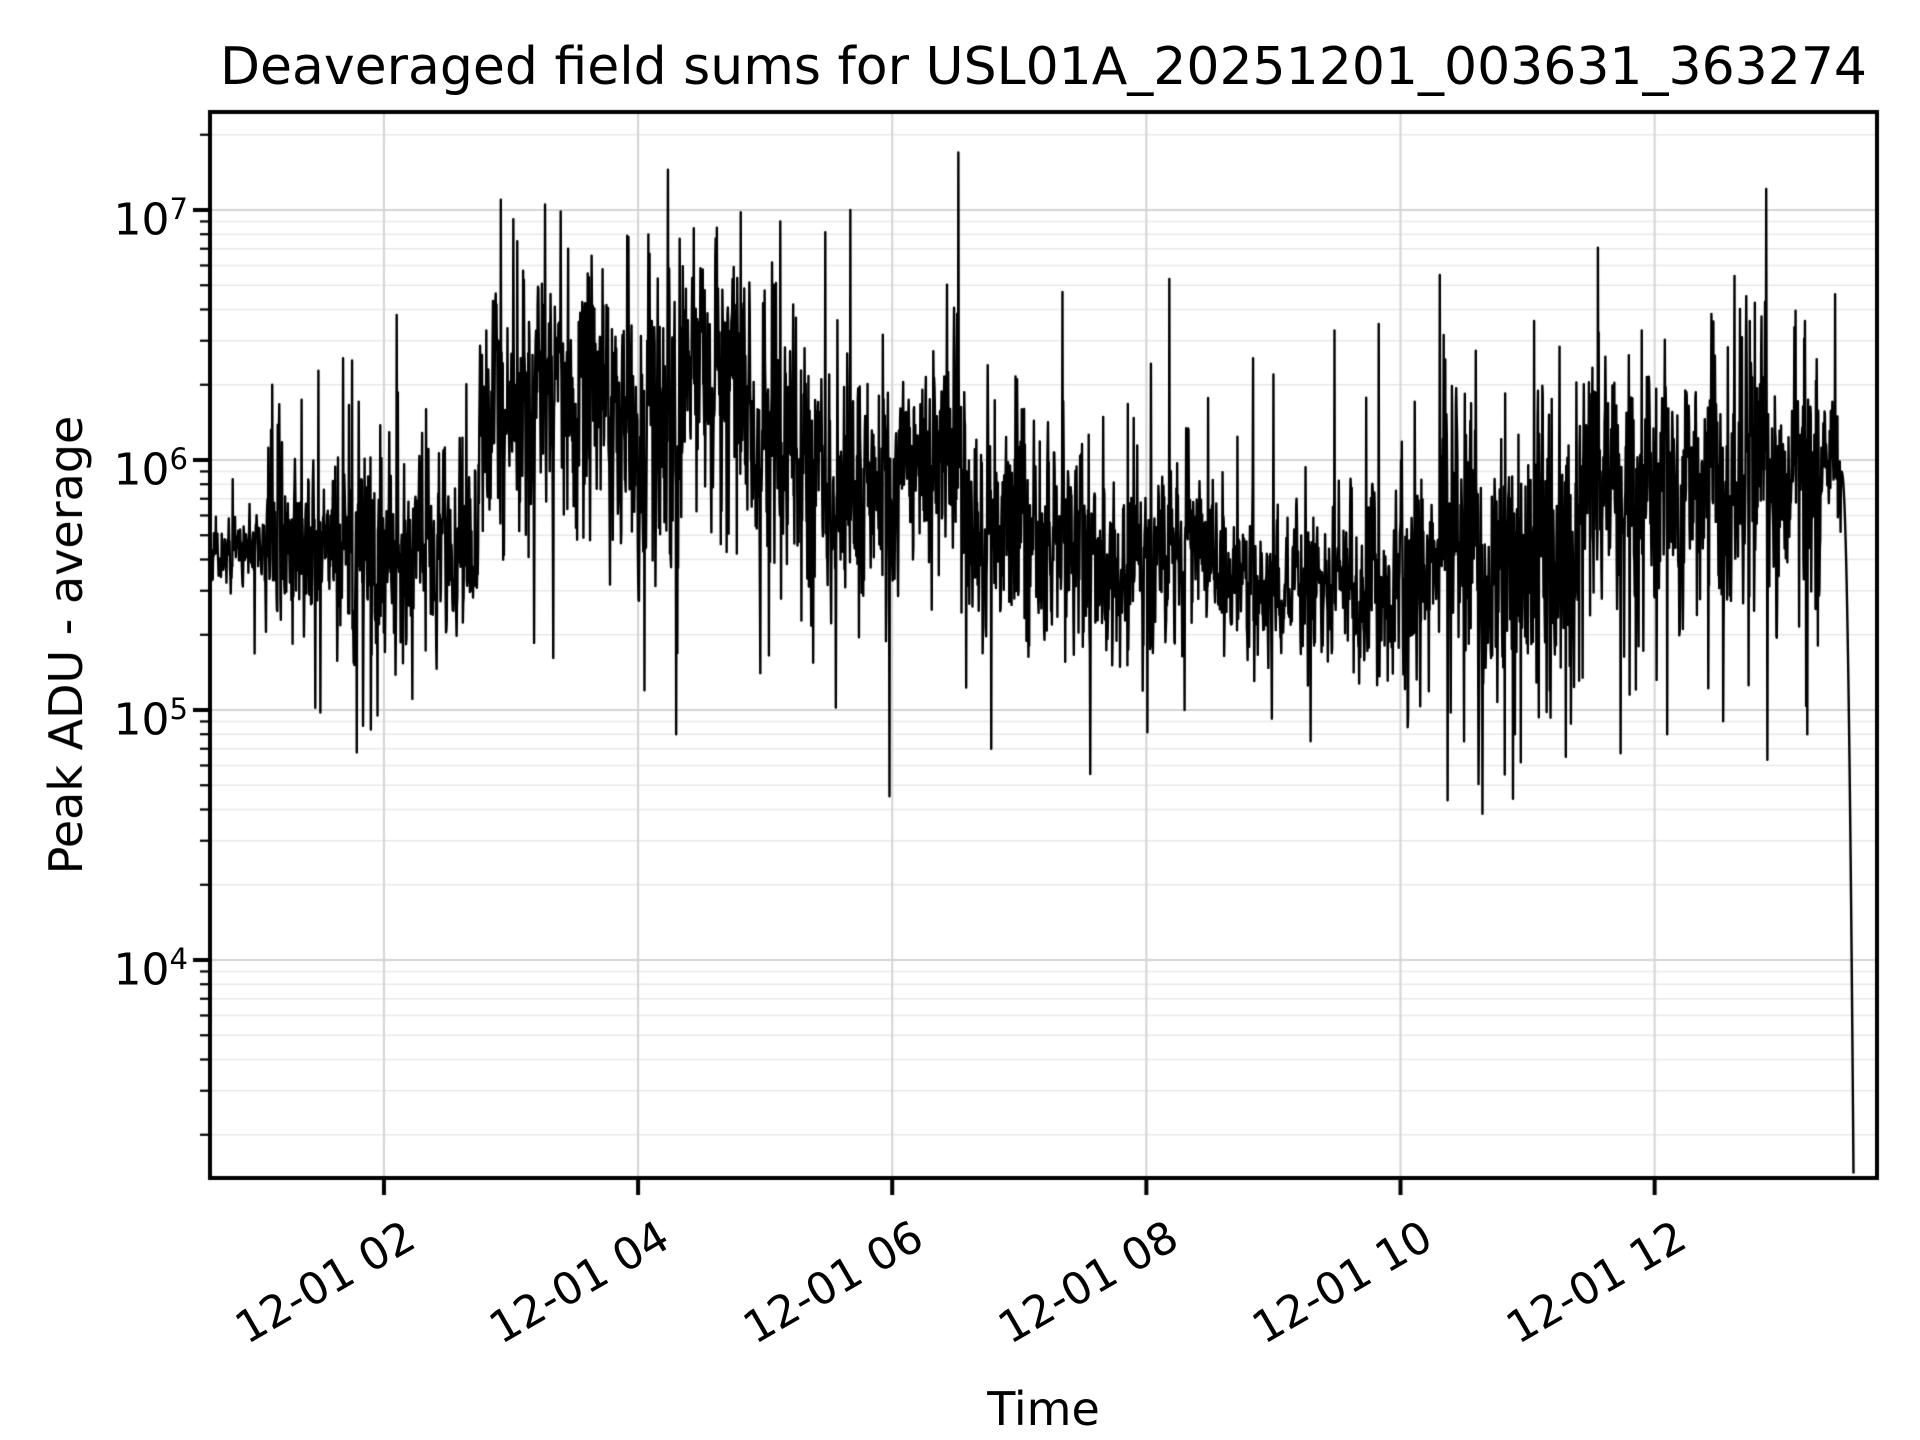  I want to click on y-tick-label: 10⁶, so click(151, 465).